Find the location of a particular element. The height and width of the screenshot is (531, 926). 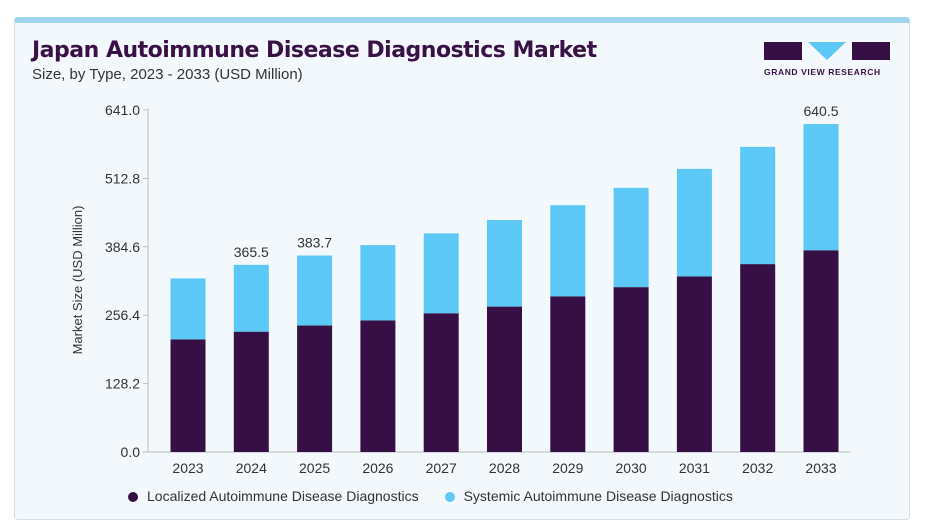

bar-localized-2026 is located at coordinates (378, 386).